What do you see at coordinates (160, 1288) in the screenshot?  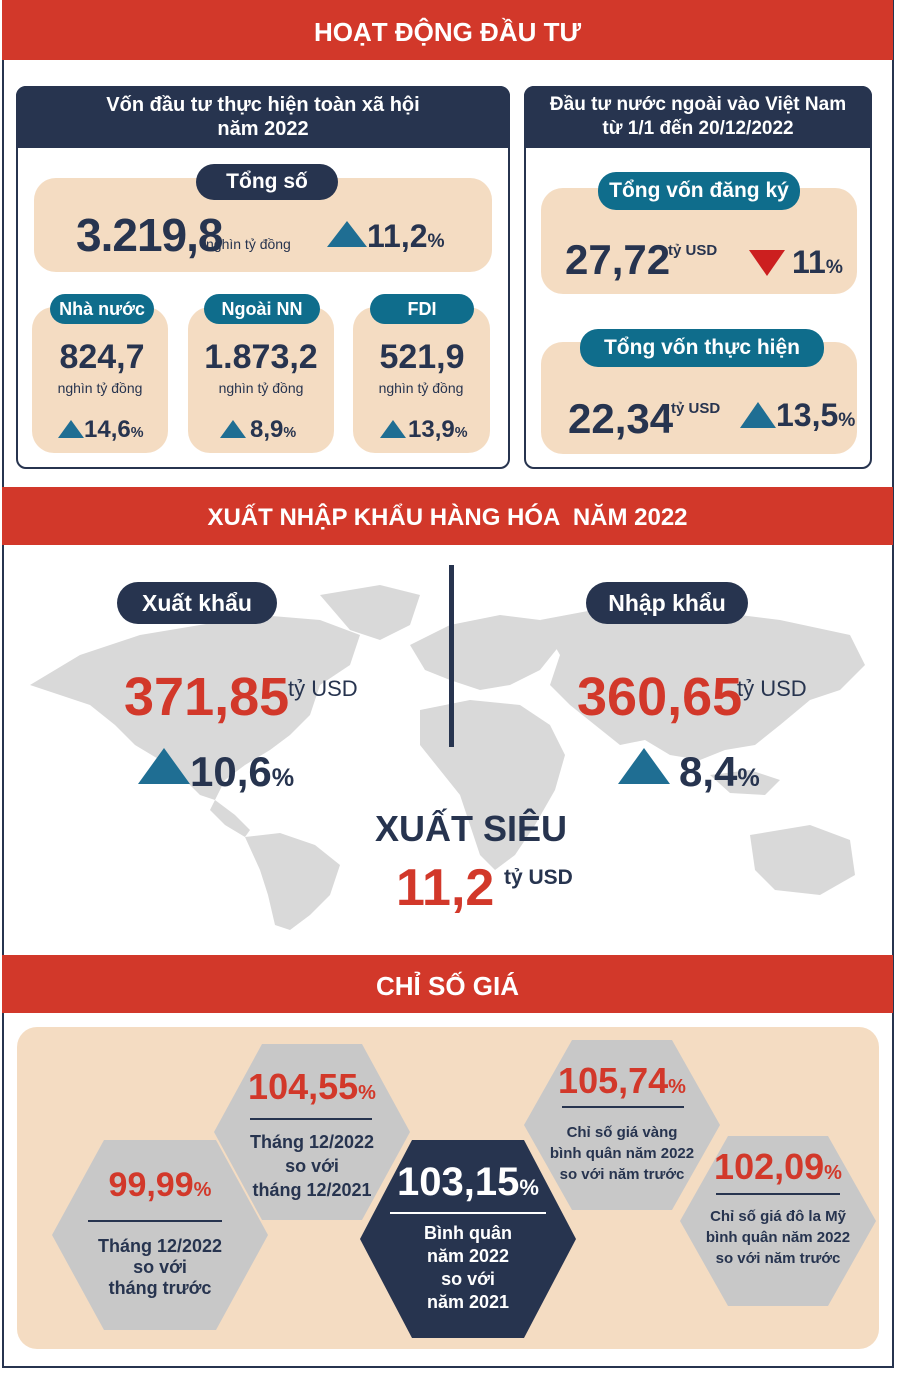 I see `mom-caption-line3: tháng trước` at bounding box center [160, 1288].